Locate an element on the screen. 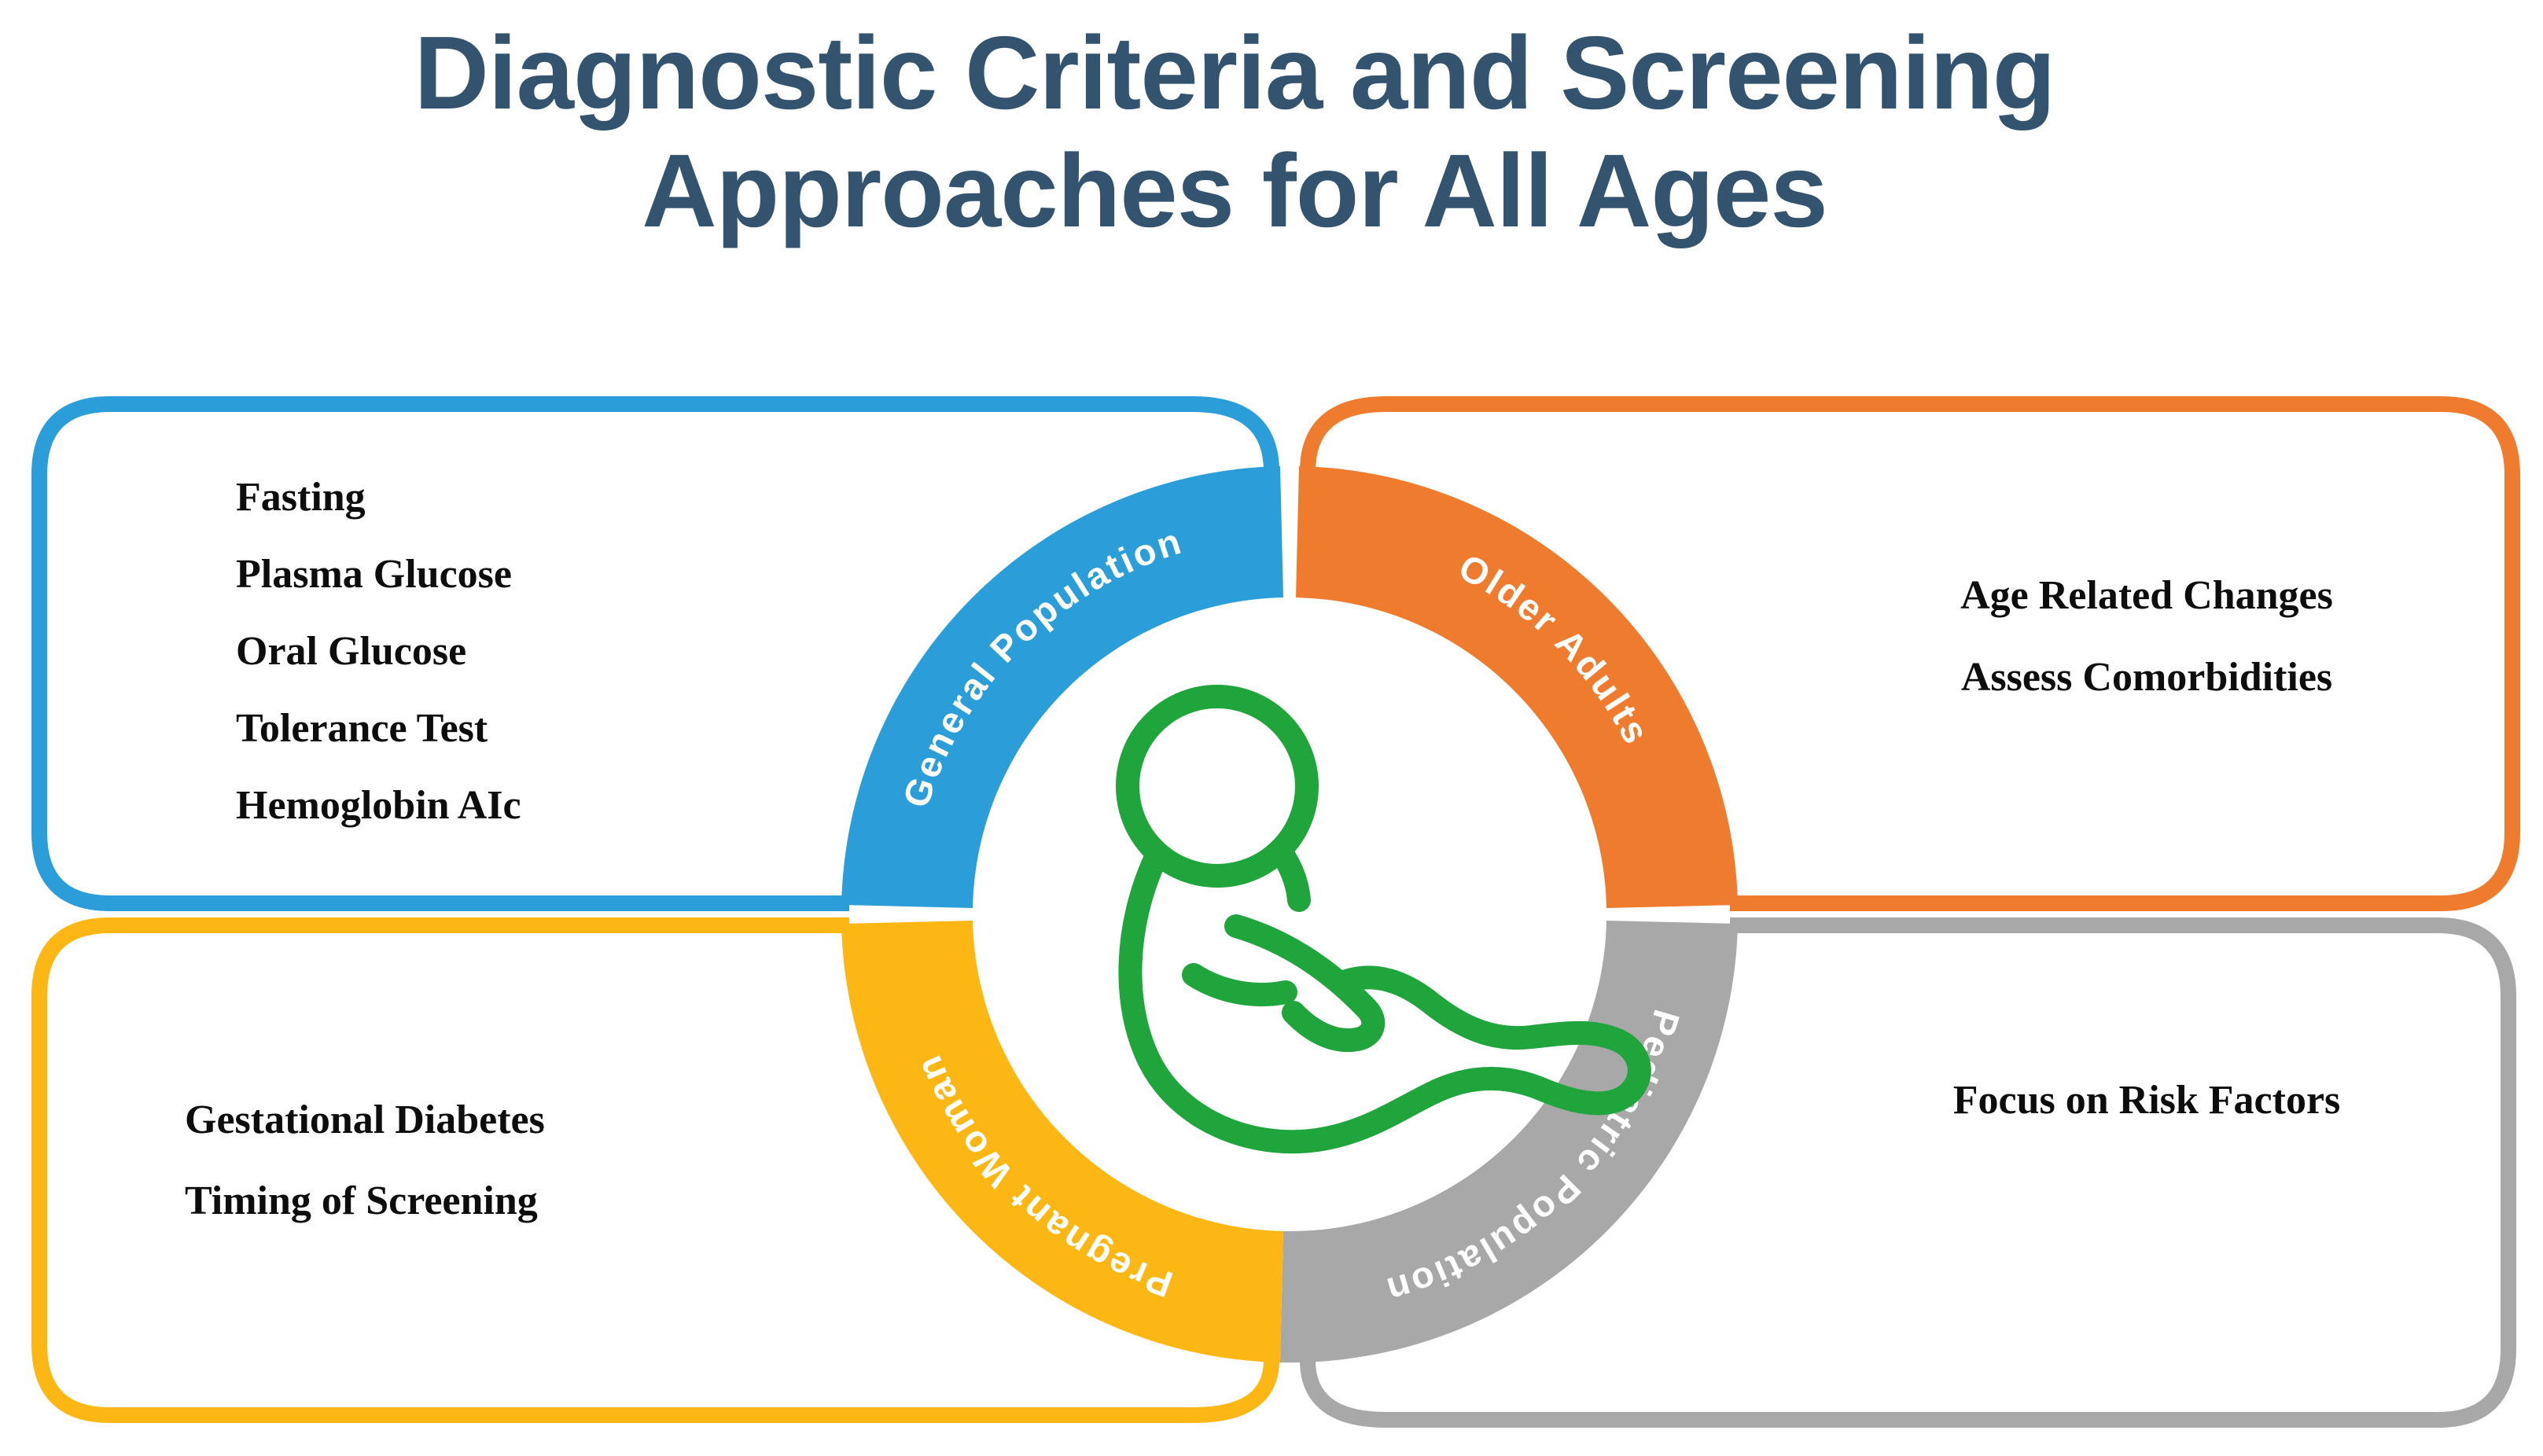 The height and width of the screenshot is (1456, 2543). fetus-neck is located at coordinates (1289, 875).